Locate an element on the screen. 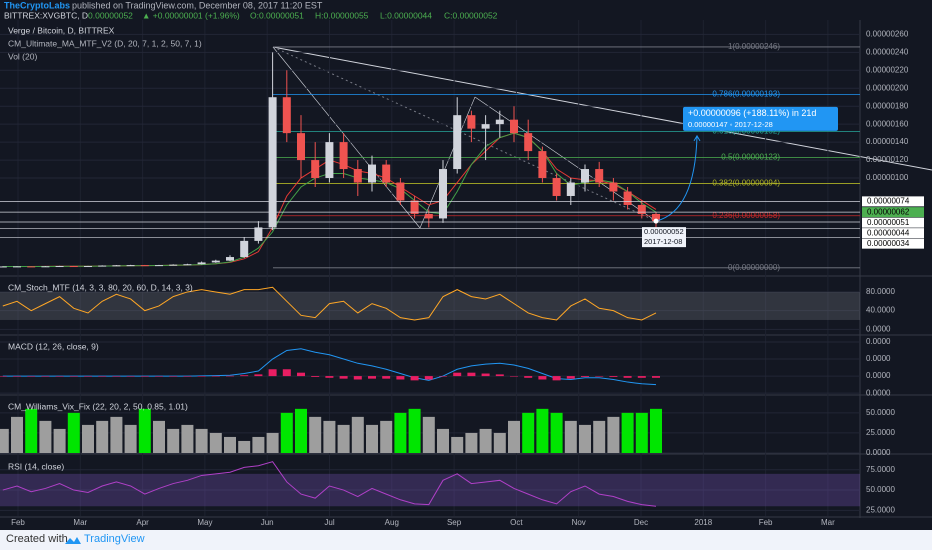 The width and height of the screenshot is (932, 550). time-label: Jun is located at coordinates (267, 522).